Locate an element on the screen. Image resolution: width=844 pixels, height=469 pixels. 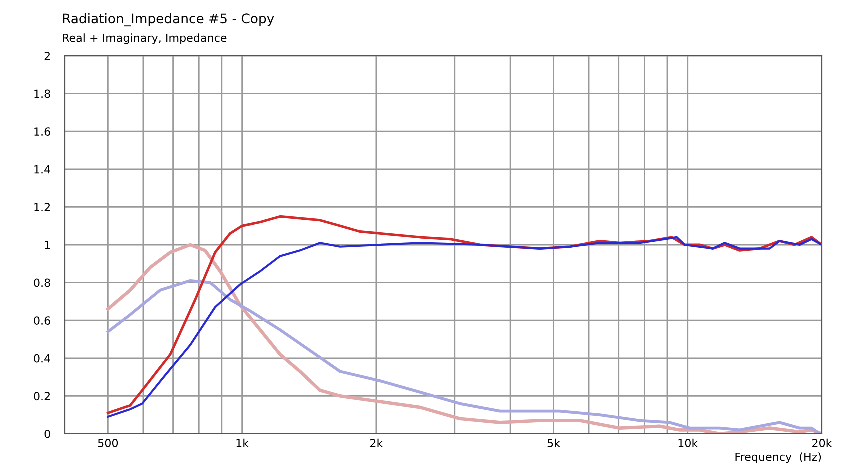
y-tick-label: 0.8 is located at coordinates (42, 283).